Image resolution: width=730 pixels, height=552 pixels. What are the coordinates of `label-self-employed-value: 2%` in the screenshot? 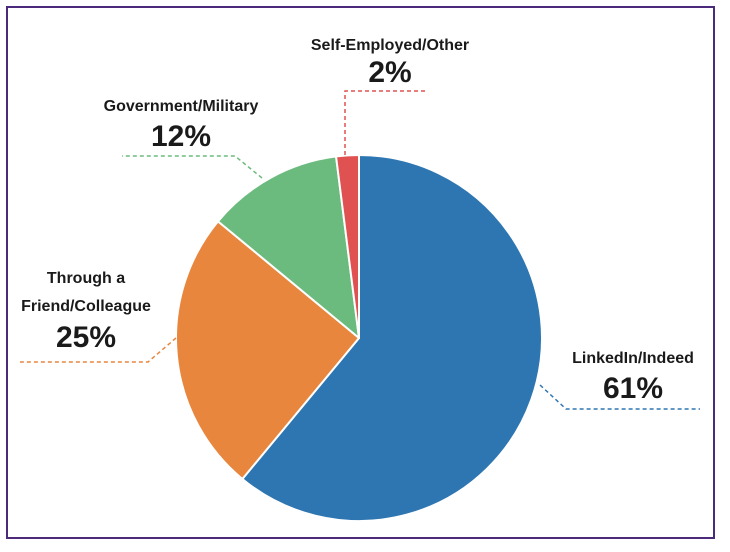 It's located at (389, 72).